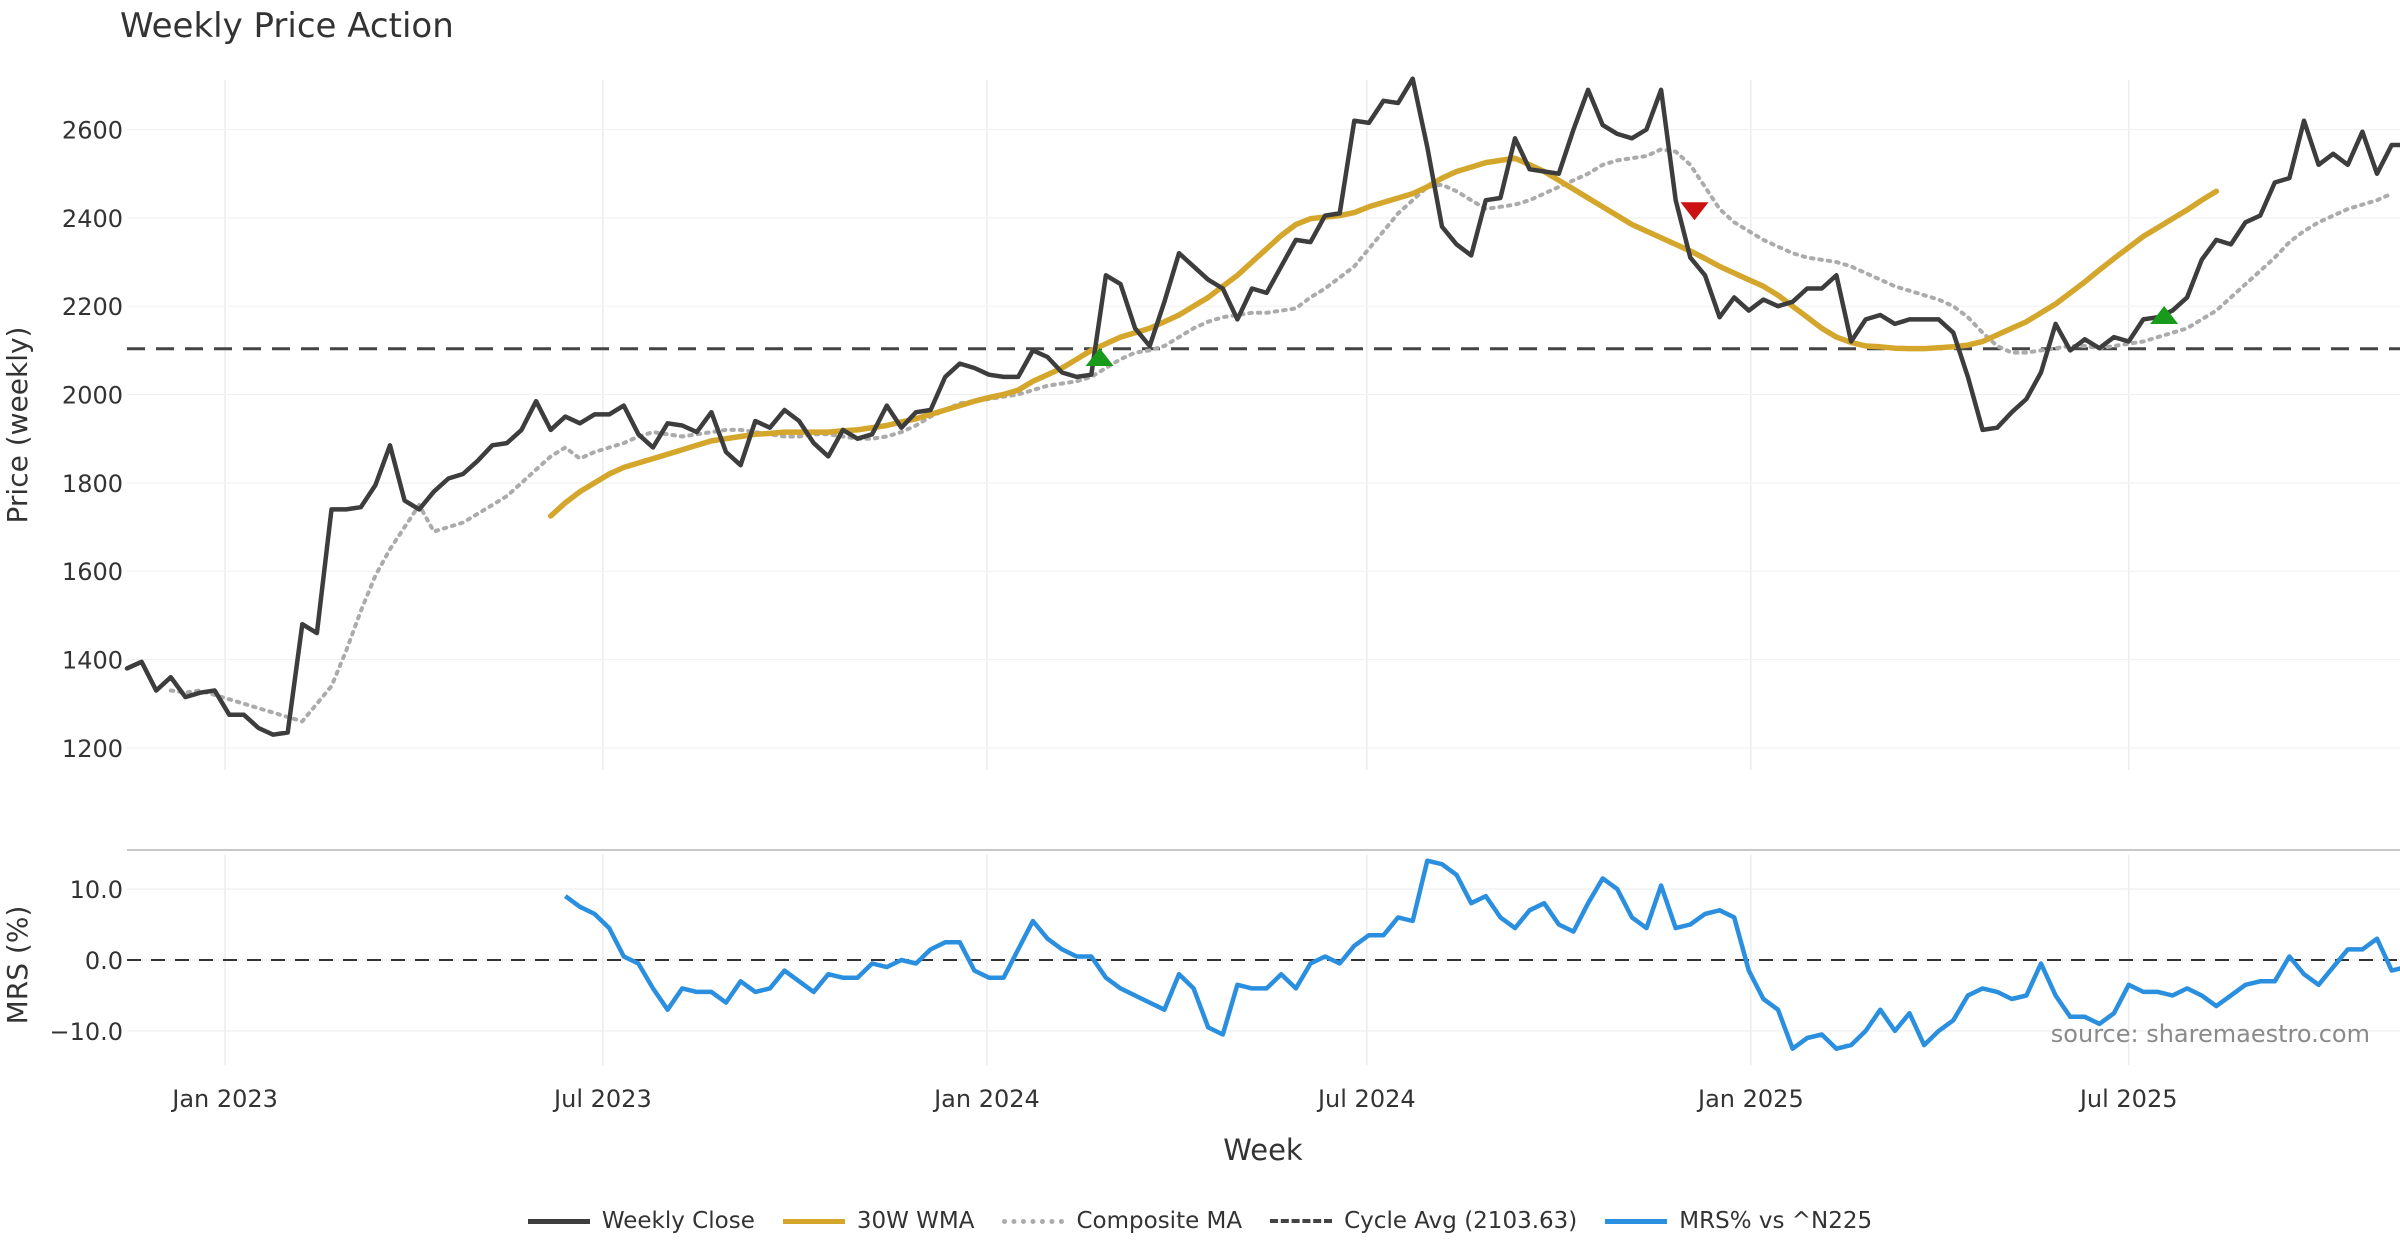 This screenshot has width=2400, height=1260. What do you see at coordinates (1481, 954) in the screenshot?
I see `mrs-line` at bounding box center [1481, 954].